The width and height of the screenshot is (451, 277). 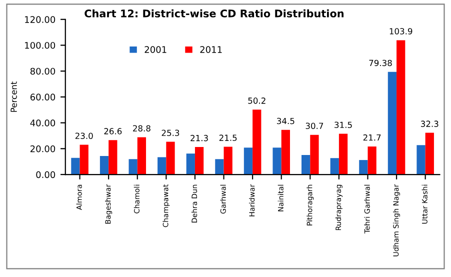 I want to click on data-label: 31.5, so click(x=343, y=125).